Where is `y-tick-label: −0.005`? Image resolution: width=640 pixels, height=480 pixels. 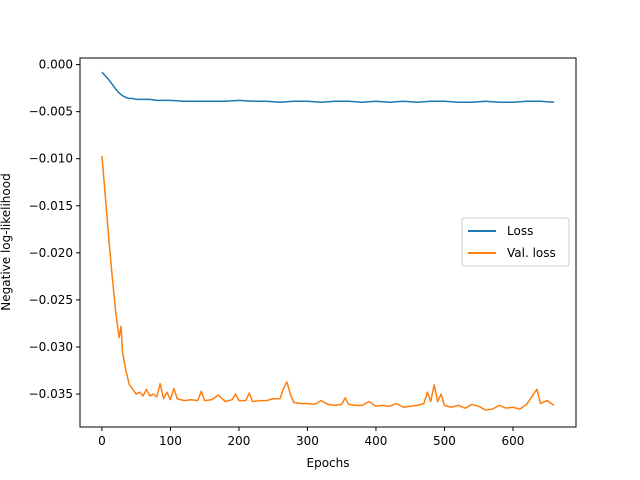
y-tick-label: −0.005 is located at coordinates (51, 112).